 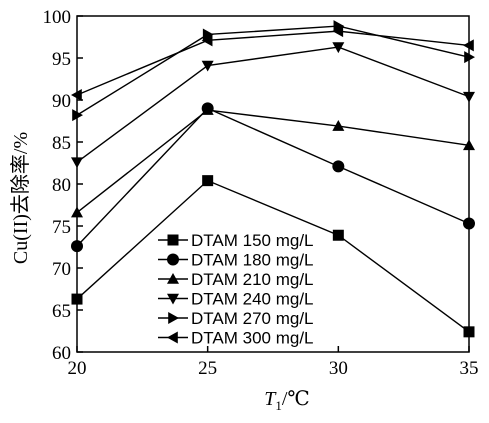 What do you see at coordinates (61, 101) in the screenshot?
I see `y-tick-label: 90` at bounding box center [61, 101].